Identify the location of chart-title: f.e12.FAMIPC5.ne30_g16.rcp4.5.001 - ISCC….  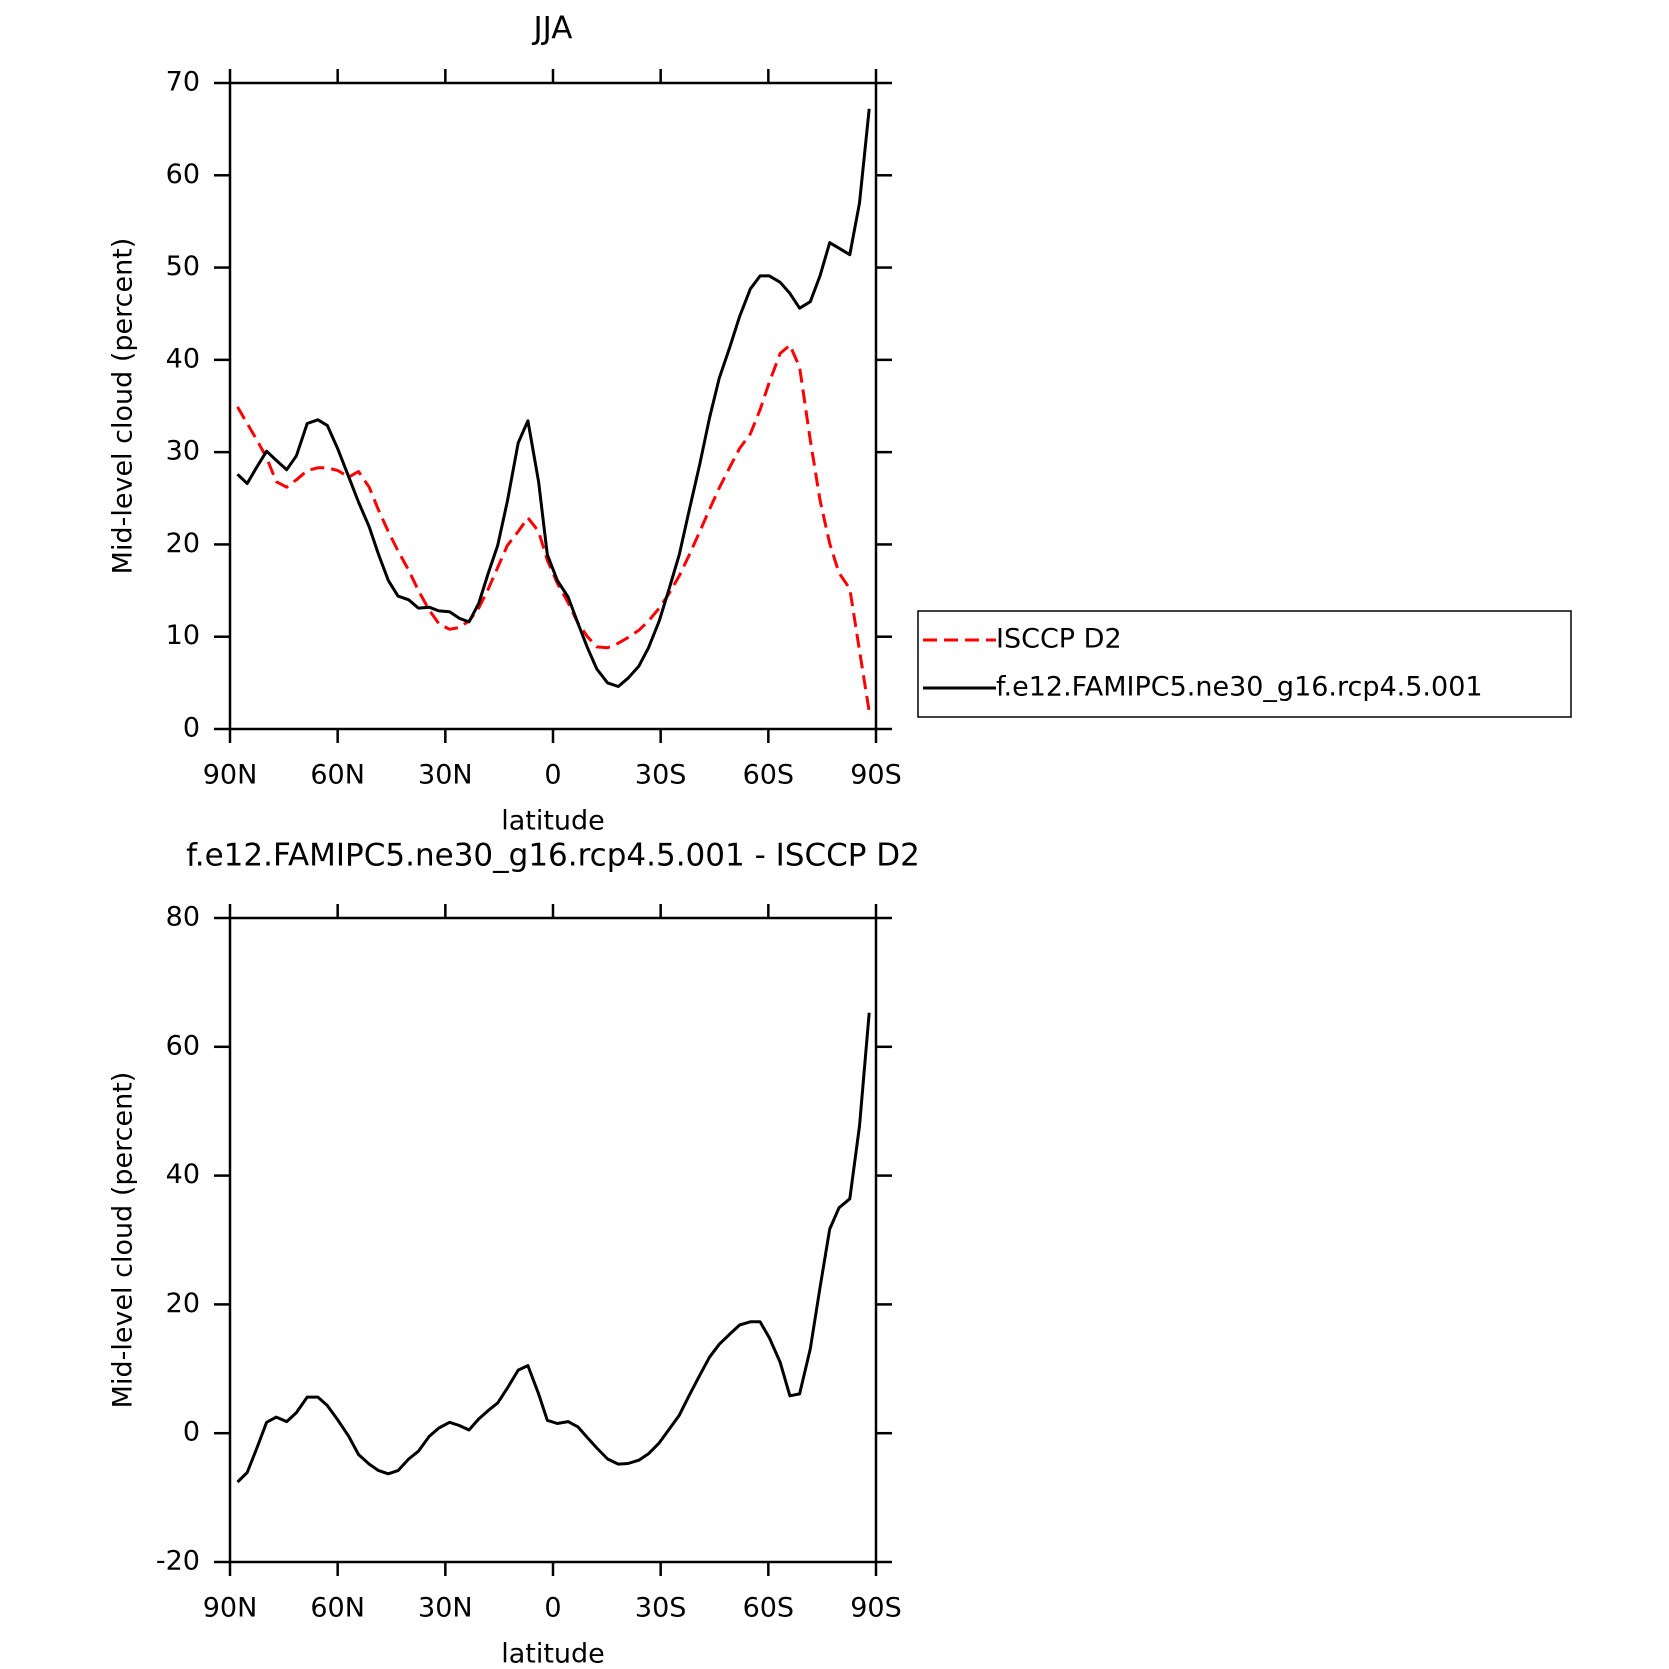
(553, 856).